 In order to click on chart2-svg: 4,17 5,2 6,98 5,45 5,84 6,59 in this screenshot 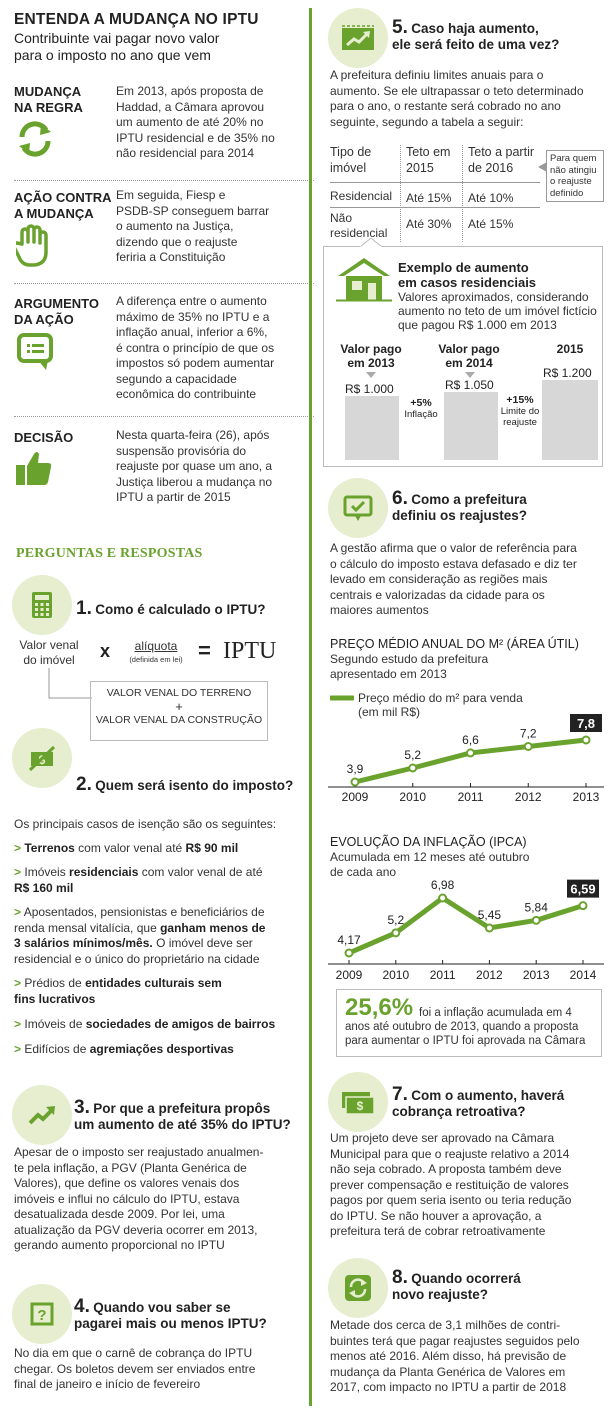, I will do `click(466, 921)`.